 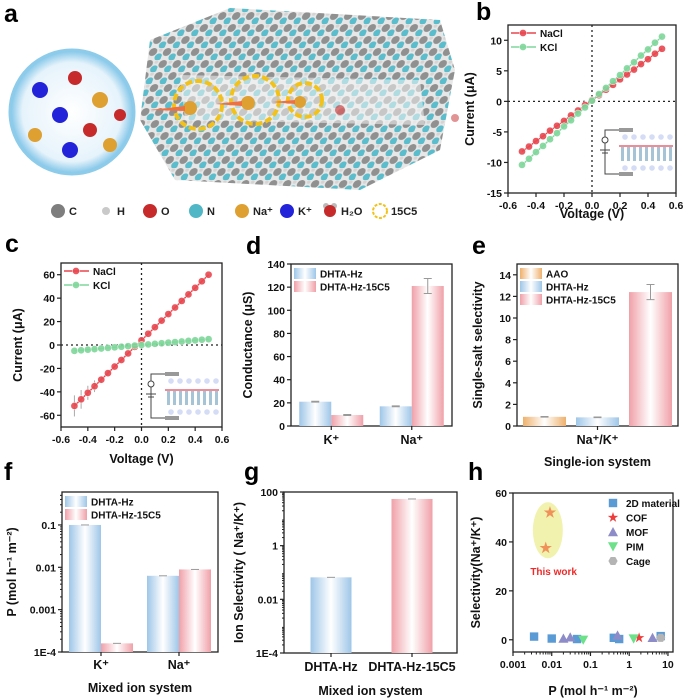 What do you see at coordinates (629, 665) in the screenshot?
I see `x-tick-label: 1` at bounding box center [629, 665].